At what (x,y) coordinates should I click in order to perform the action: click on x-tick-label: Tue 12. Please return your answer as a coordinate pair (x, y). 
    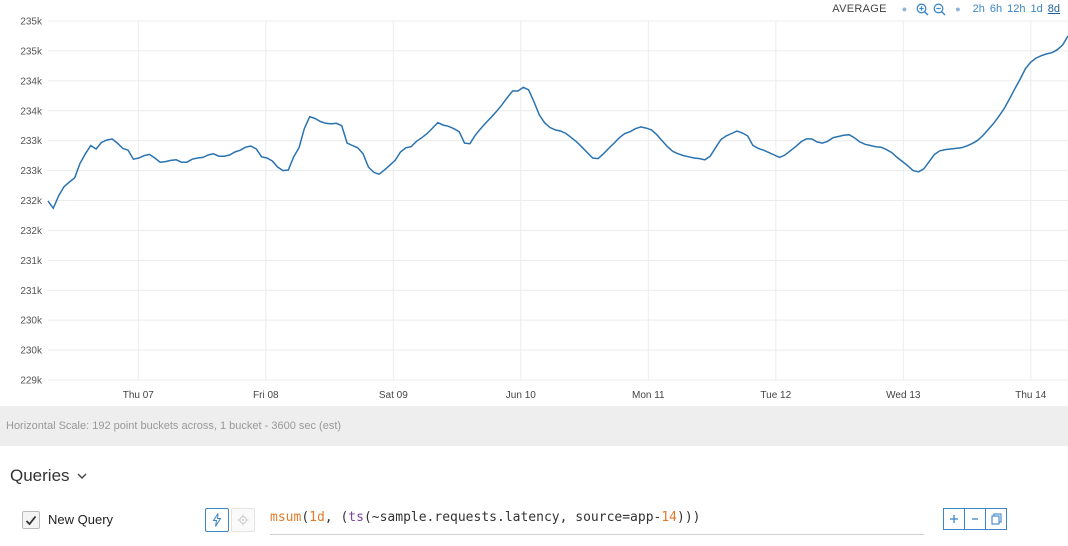
    Looking at the image, I should click on (775, 395).